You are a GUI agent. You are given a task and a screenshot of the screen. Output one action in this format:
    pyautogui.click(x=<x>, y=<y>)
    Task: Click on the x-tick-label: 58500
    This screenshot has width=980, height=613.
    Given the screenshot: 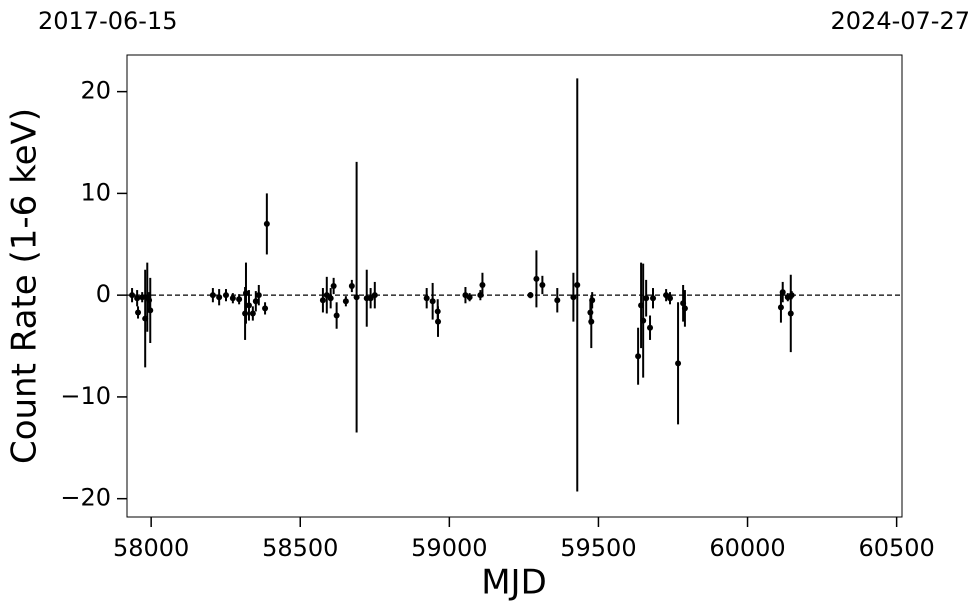 What is the action you would take?
    pyautogui.click(x=300, y=548)
    